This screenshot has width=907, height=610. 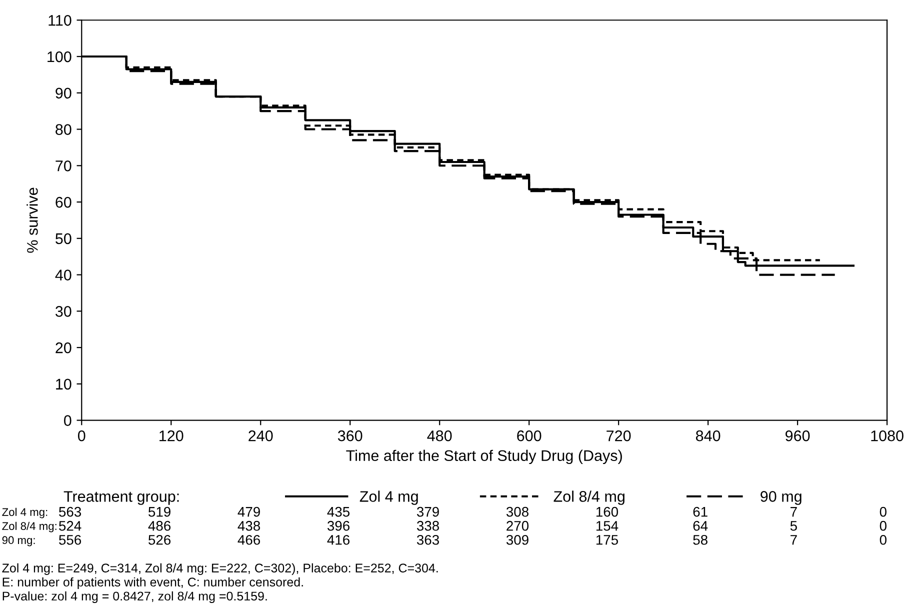 I want to click on legend-title: Treatment group:, so click(x=121, y=498).